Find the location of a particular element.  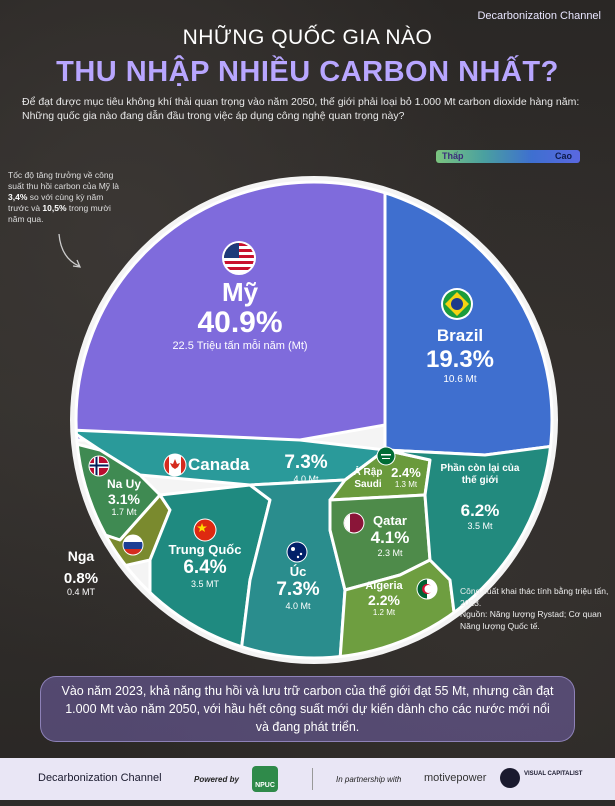

label-algeria: Algeria 2.2% 1.2 Mt is located at coordinates (384, 598).